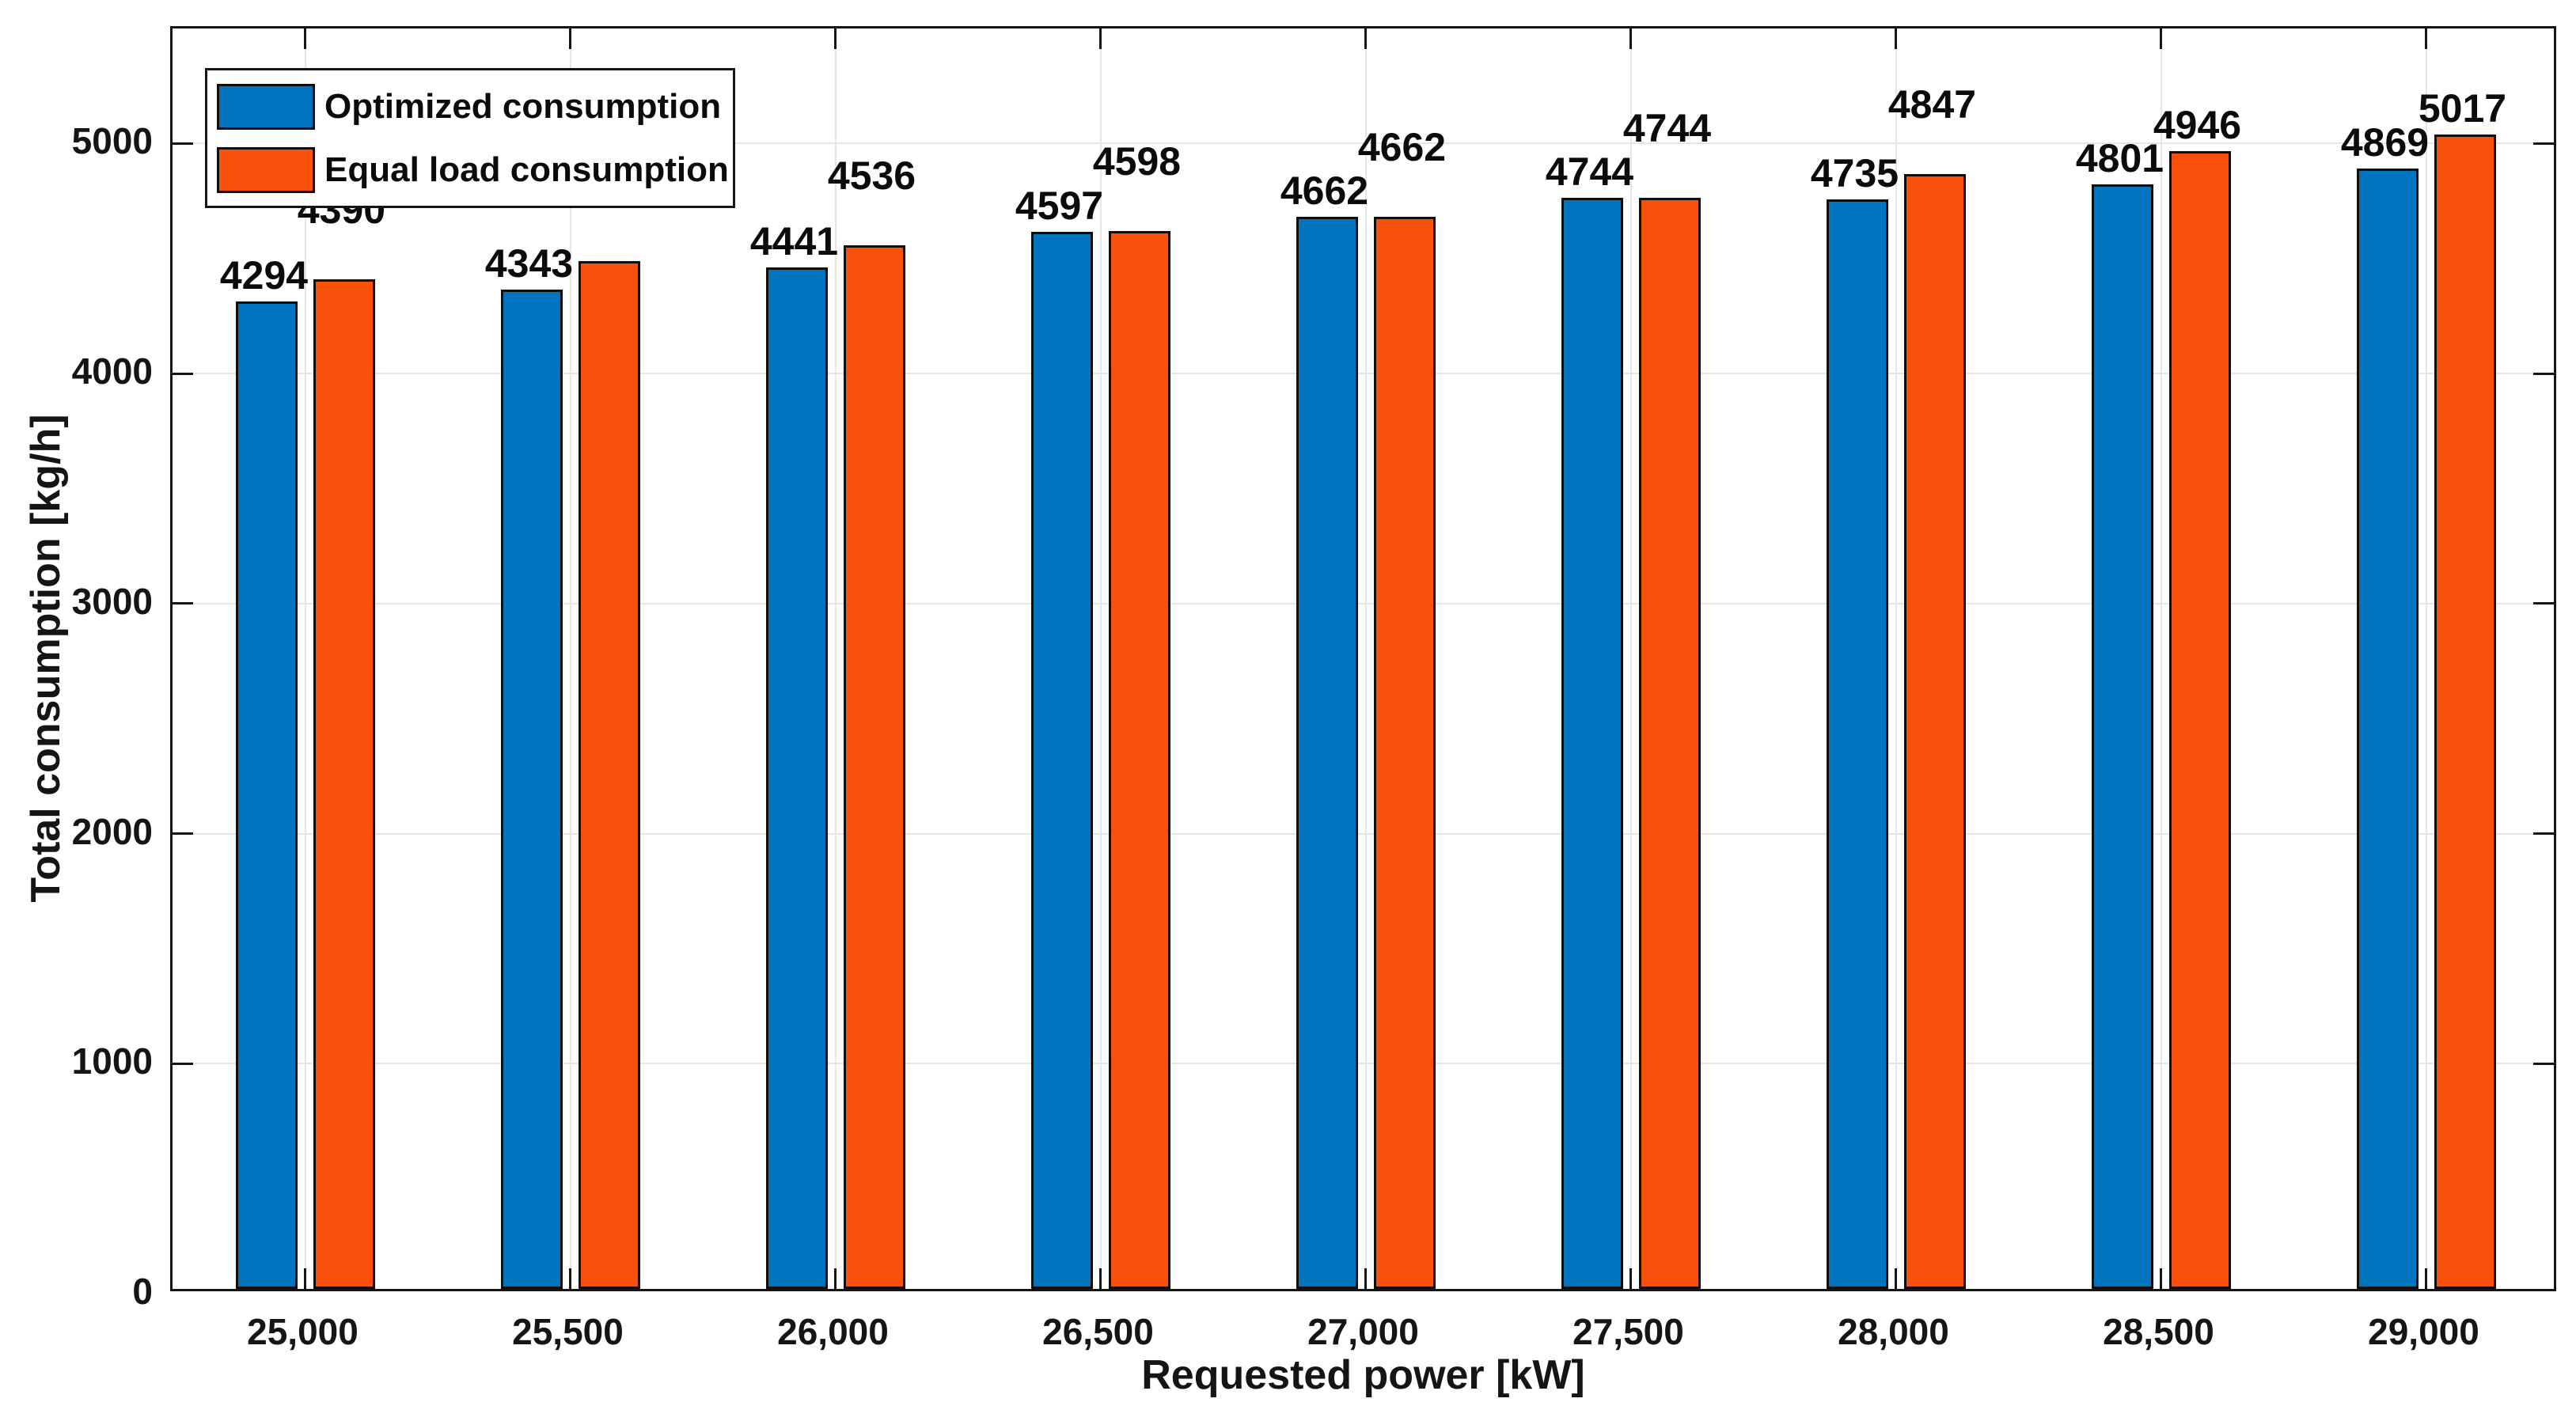  I want to click on x-tick-label-25,500: 25,500, so click(568, 1331).